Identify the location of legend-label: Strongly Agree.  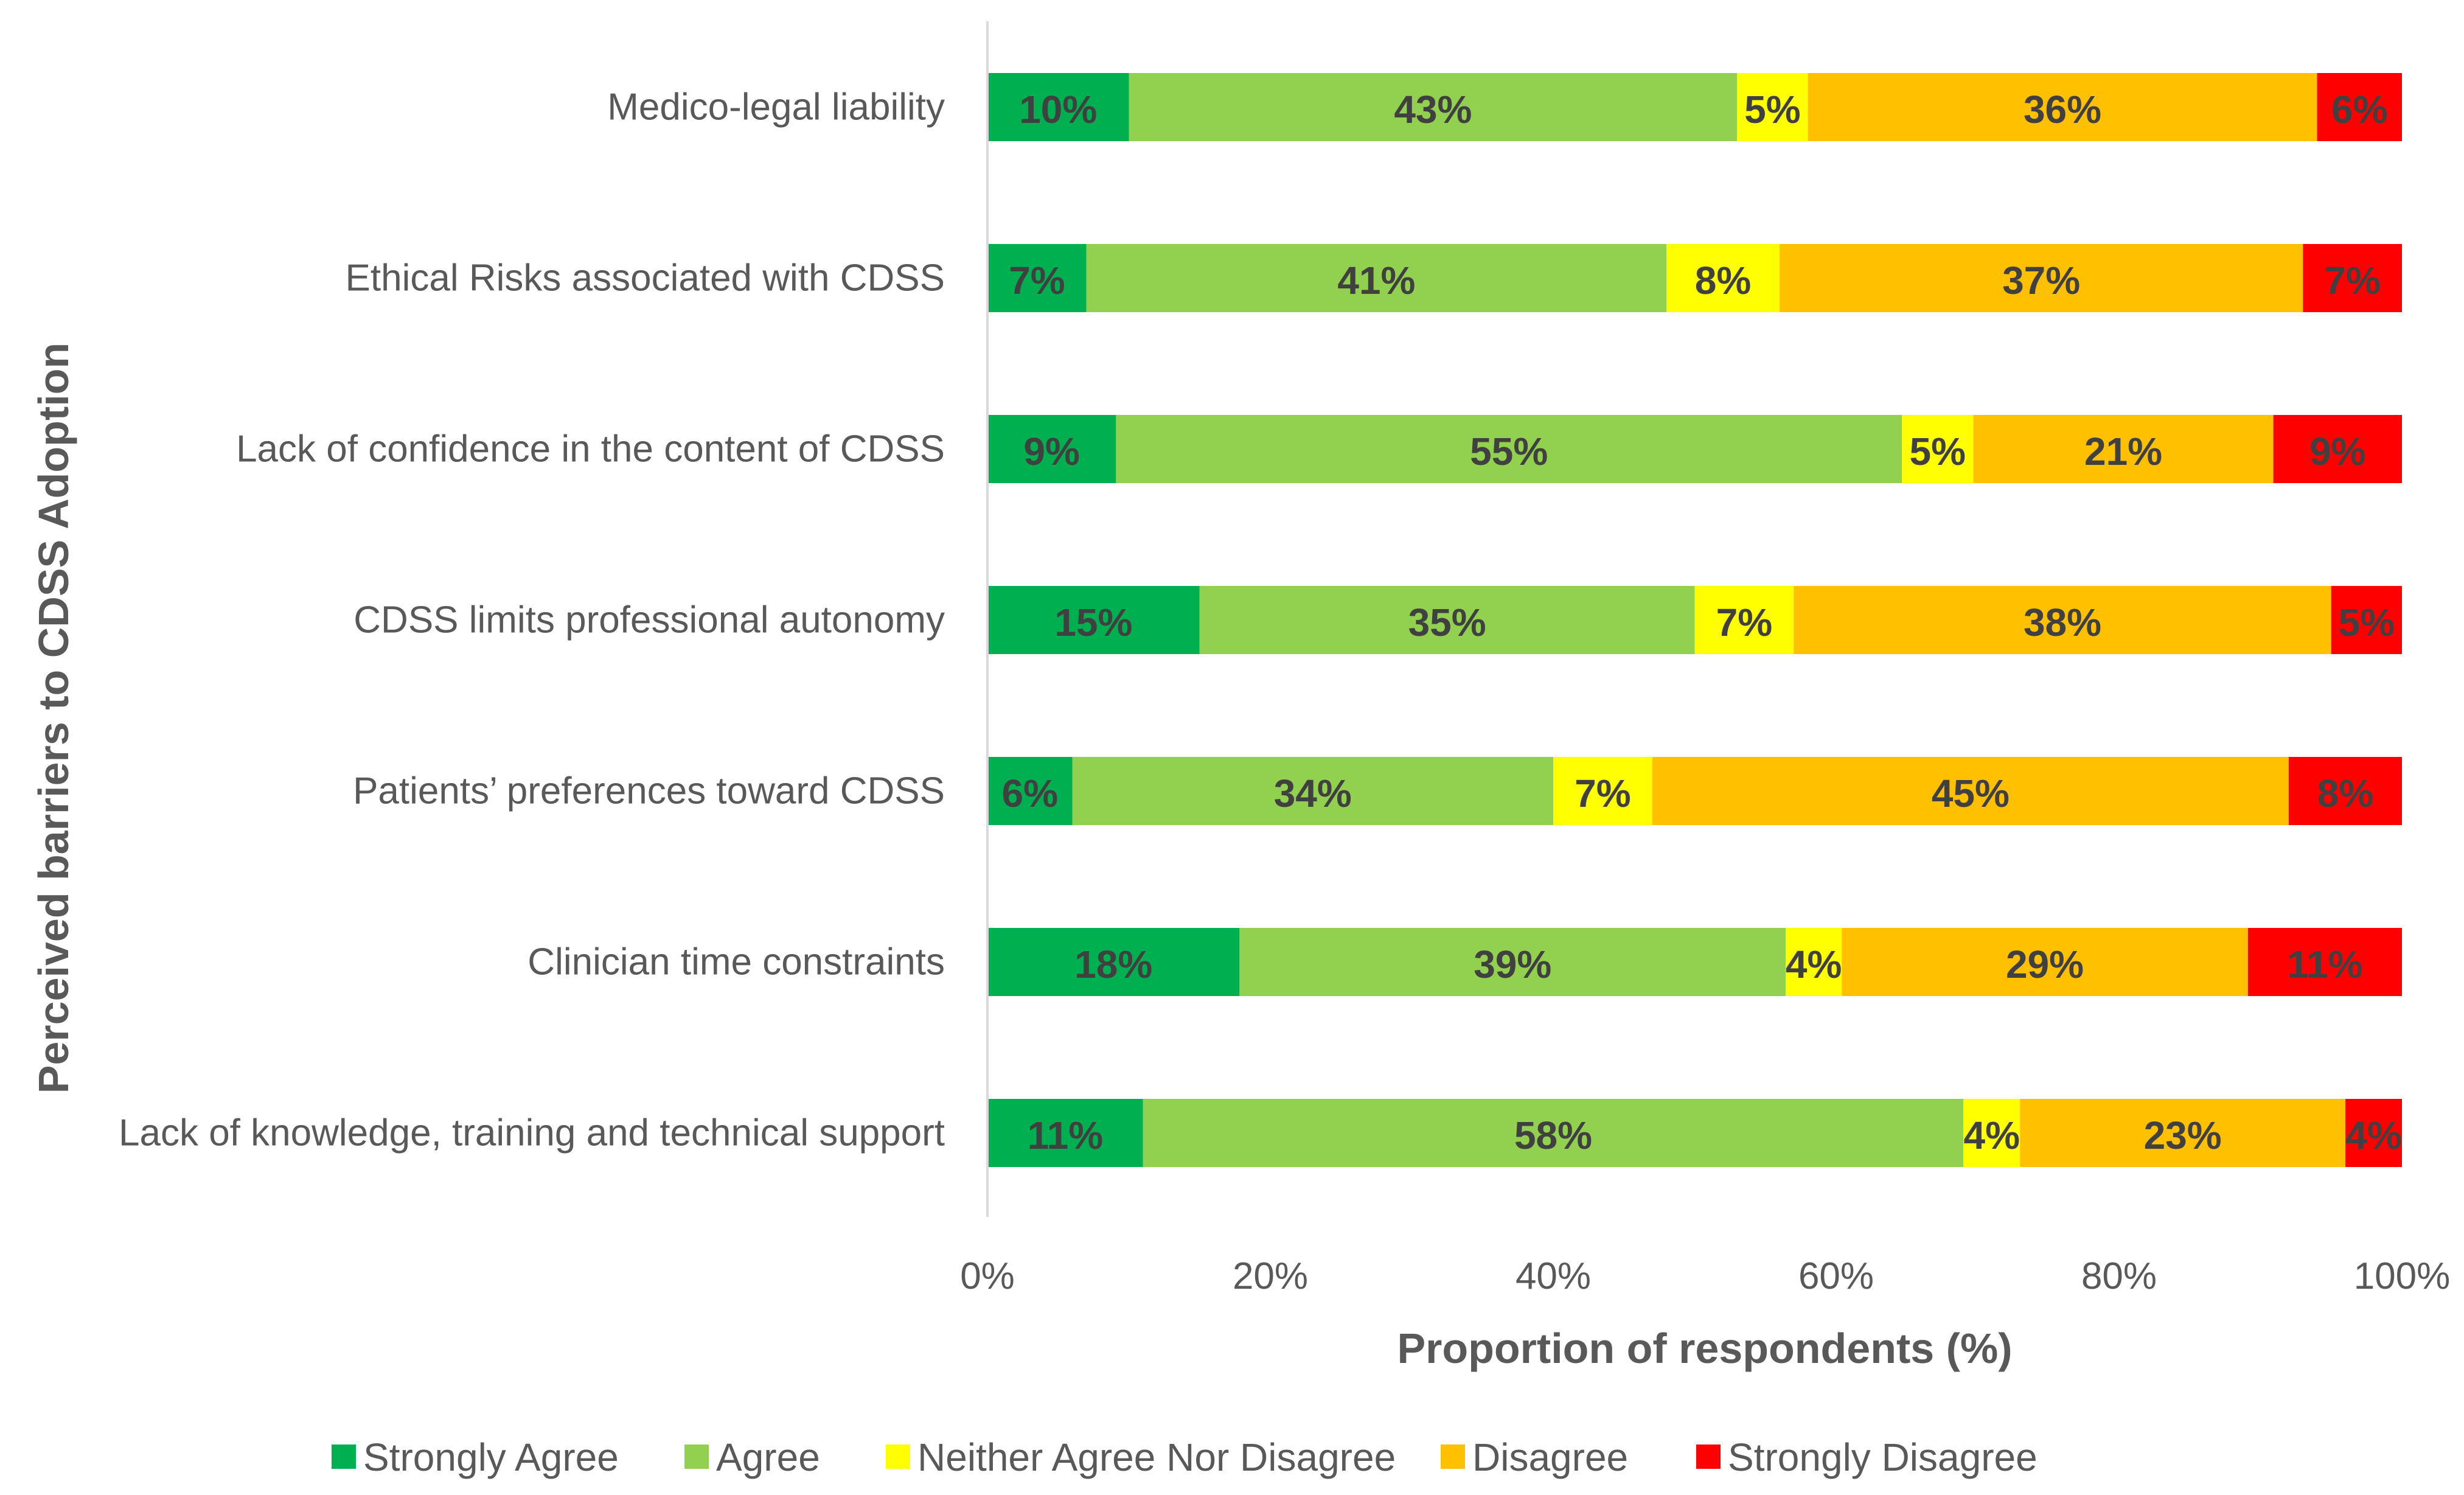
(491, 1457).